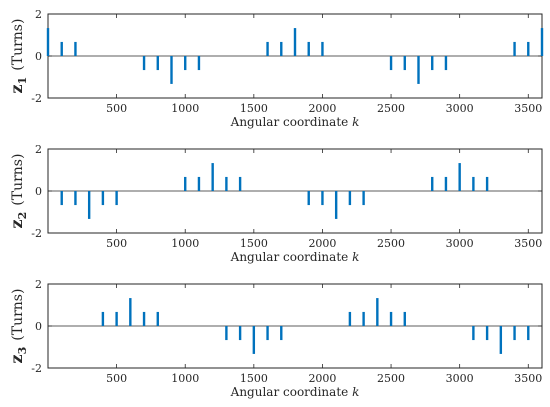  I want to click on y-axis-label: z2 (Turns), so click(18, 191).